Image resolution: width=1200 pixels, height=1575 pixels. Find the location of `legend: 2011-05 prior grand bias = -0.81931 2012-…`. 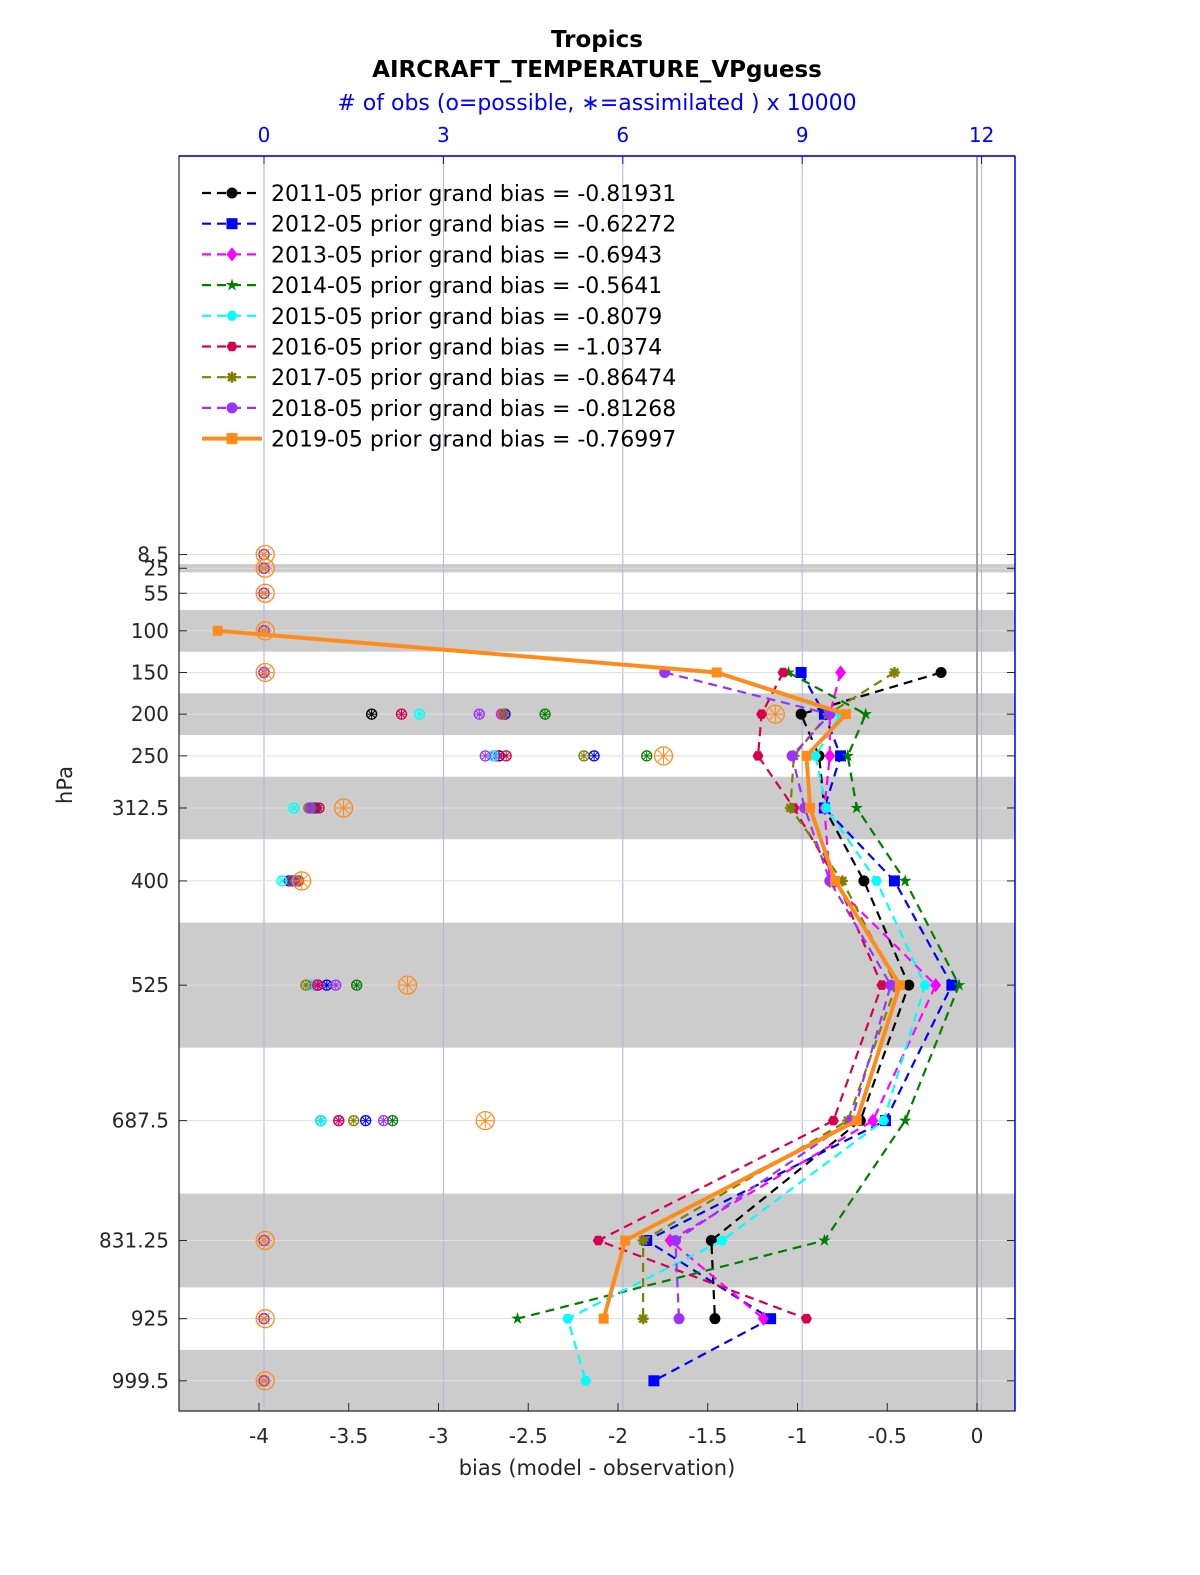

legend: 2011-05 prior grand bias = -0.81931 2012-… is located at coordinates (439, 317).